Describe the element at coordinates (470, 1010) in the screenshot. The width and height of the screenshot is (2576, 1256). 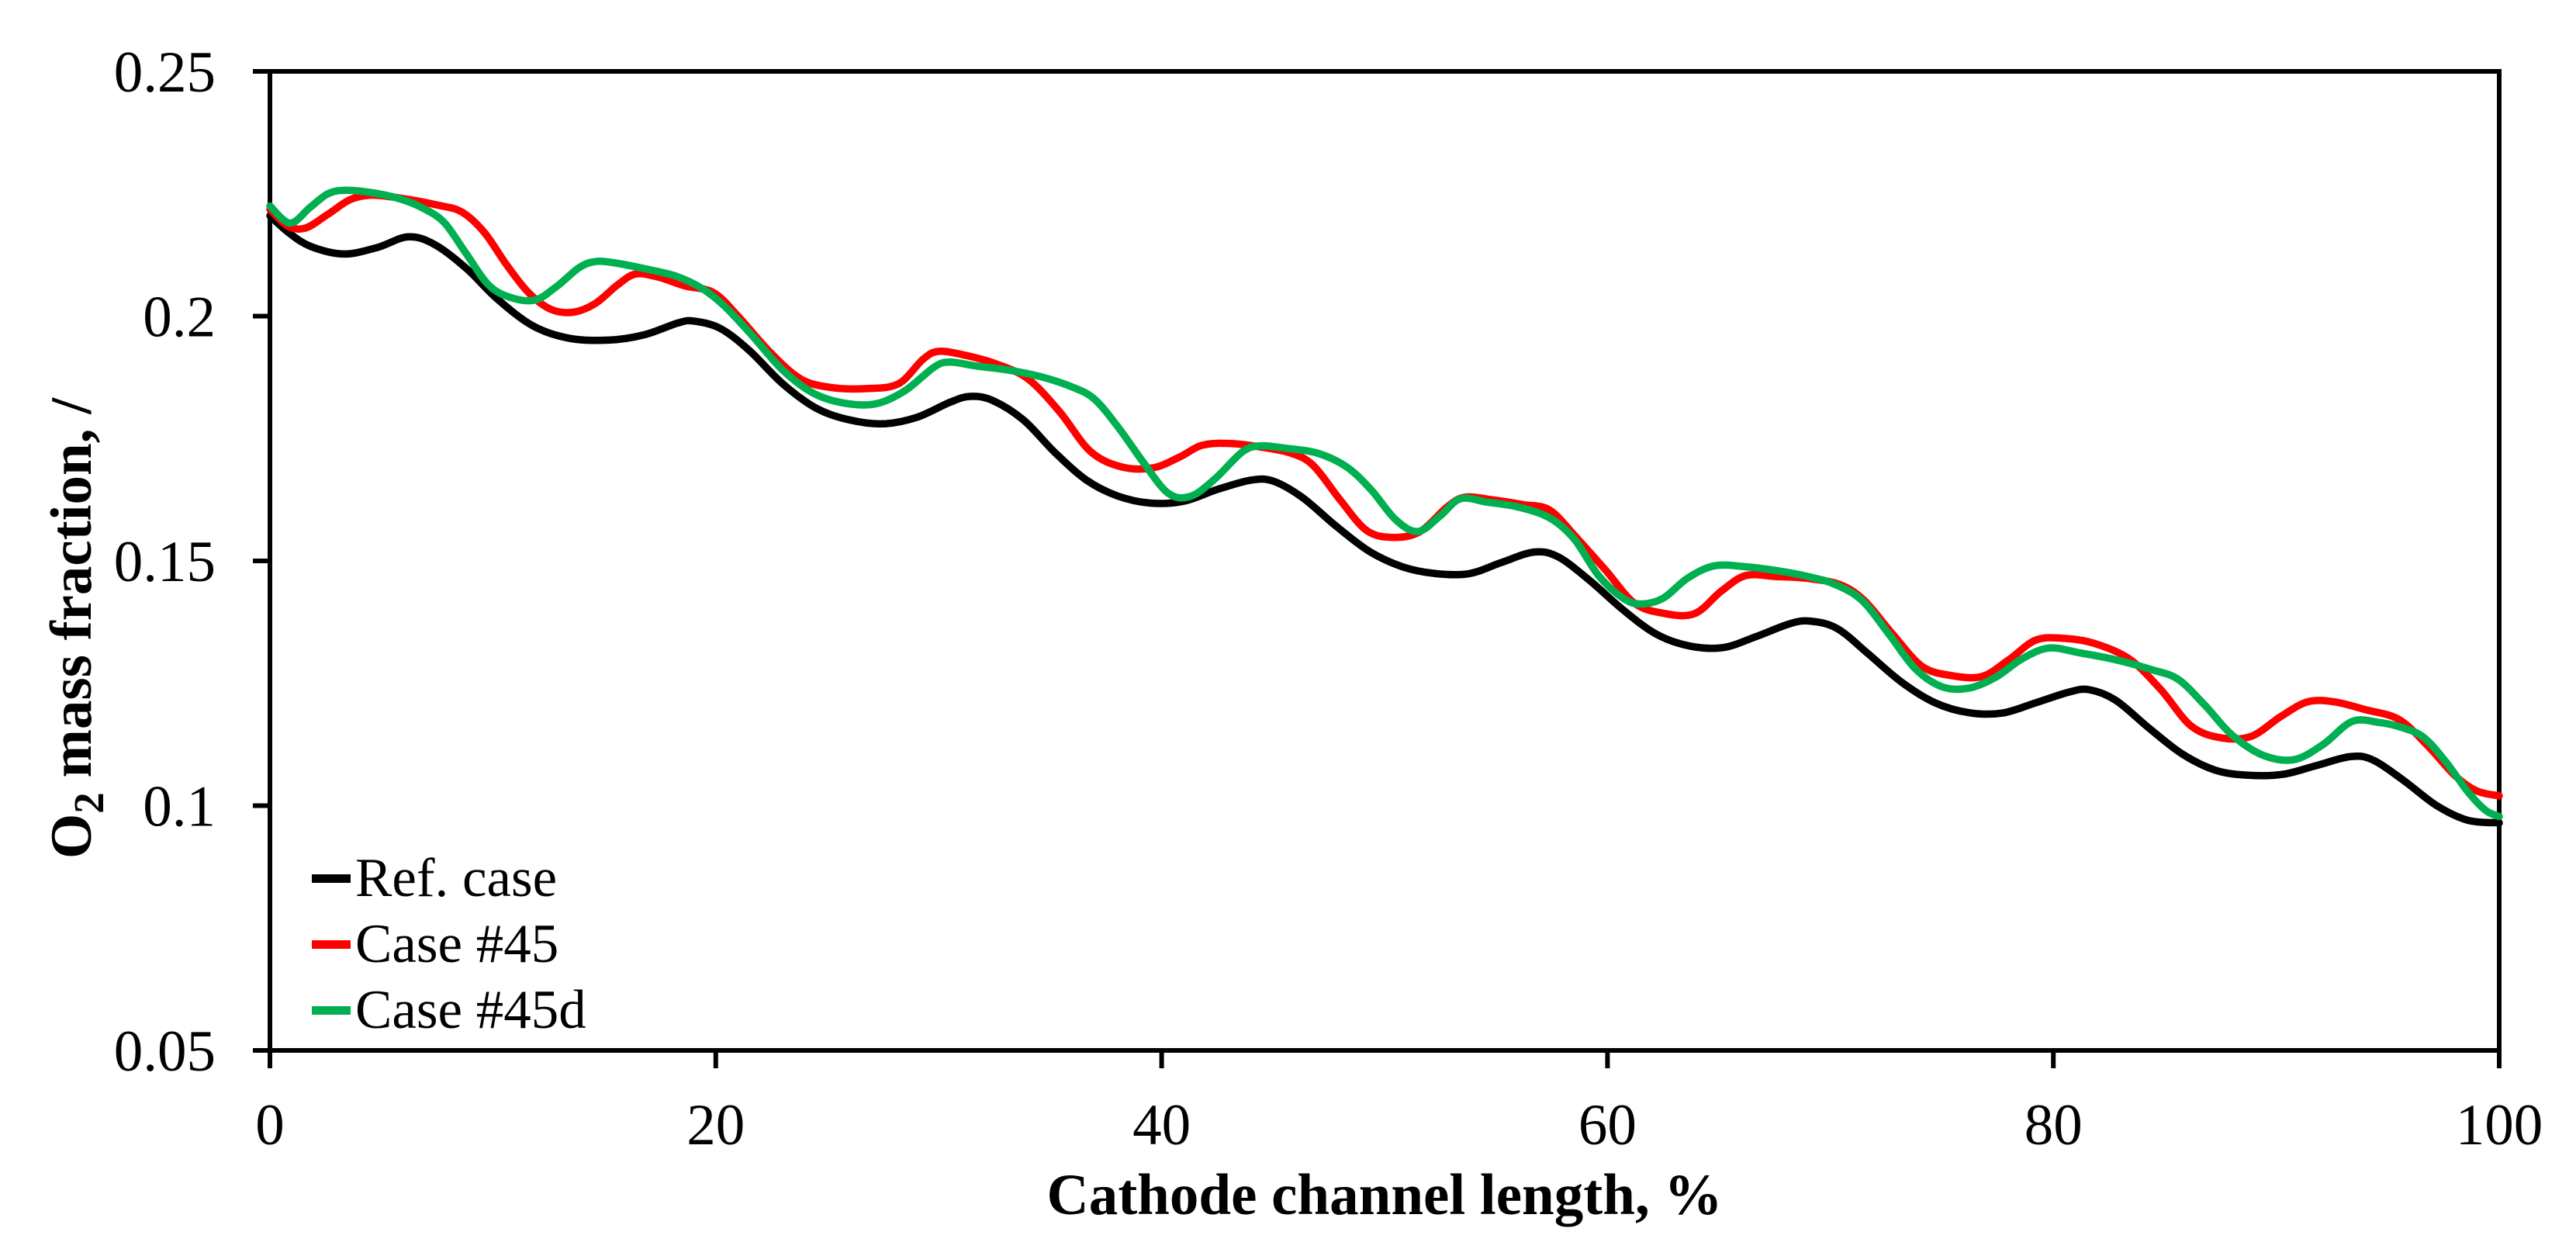
I see `legend-label: Case #45d` at that location.